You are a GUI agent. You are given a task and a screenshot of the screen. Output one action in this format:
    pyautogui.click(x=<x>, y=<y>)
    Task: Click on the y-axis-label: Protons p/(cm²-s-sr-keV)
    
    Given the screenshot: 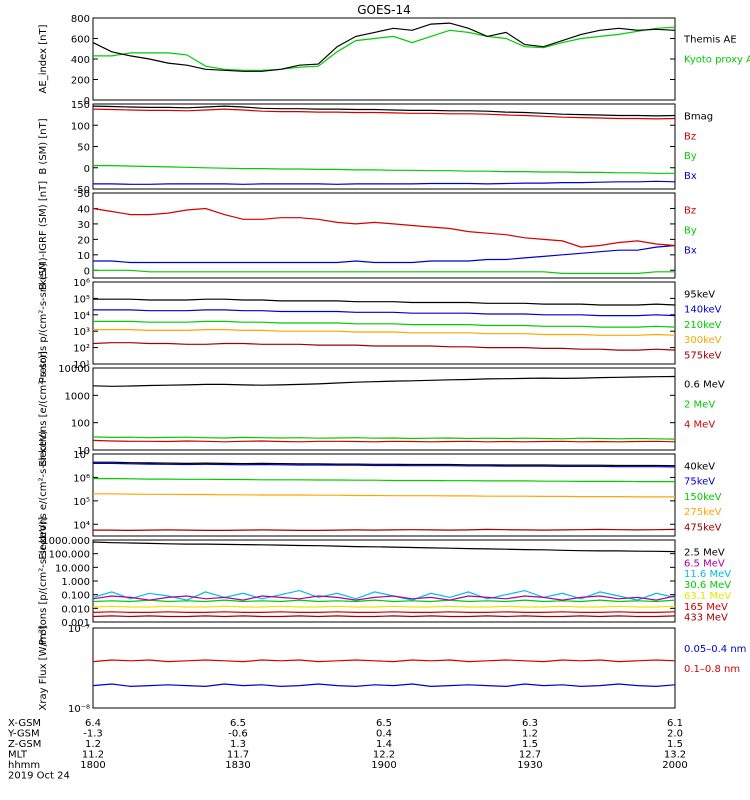 What is the action you would take?
    pyautogui.click(x=43, y=323)
    